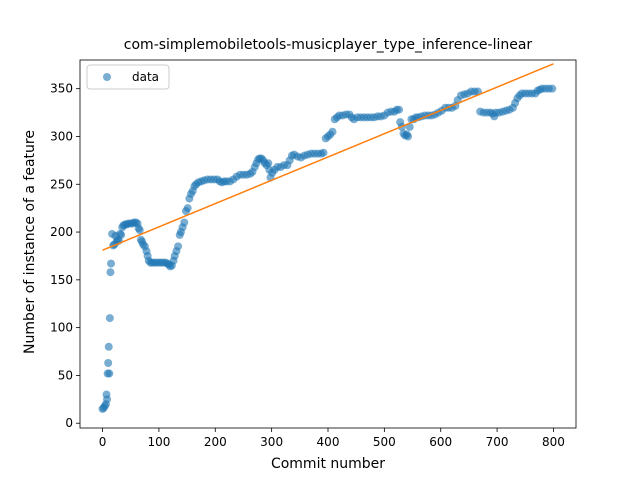 The image size is (640, 480). What do you see at coordinates (61, 328) in the screenshot?
I see `y-tick-label: 100` at bounding box center [61, 328].